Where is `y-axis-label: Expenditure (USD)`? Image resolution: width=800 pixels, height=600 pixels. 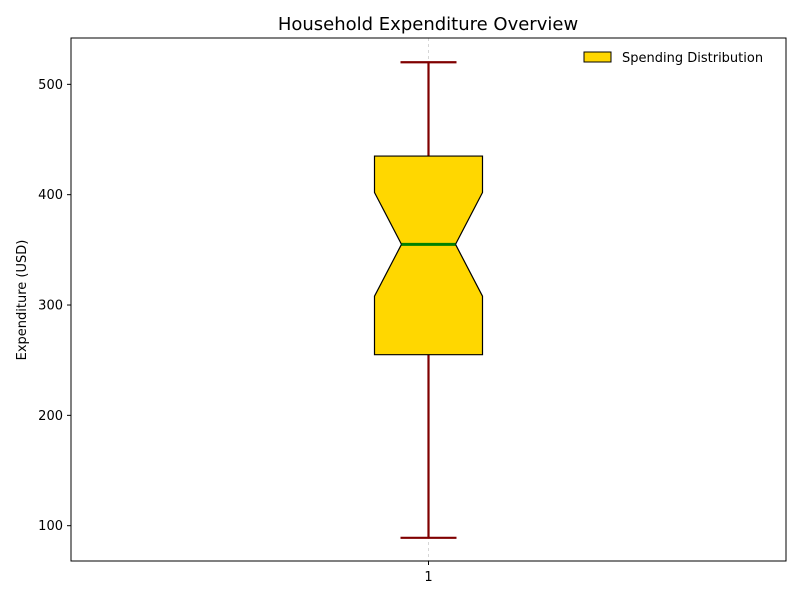 y-axis-label: Expenditure (USD) is located at coordinates (22, 300).